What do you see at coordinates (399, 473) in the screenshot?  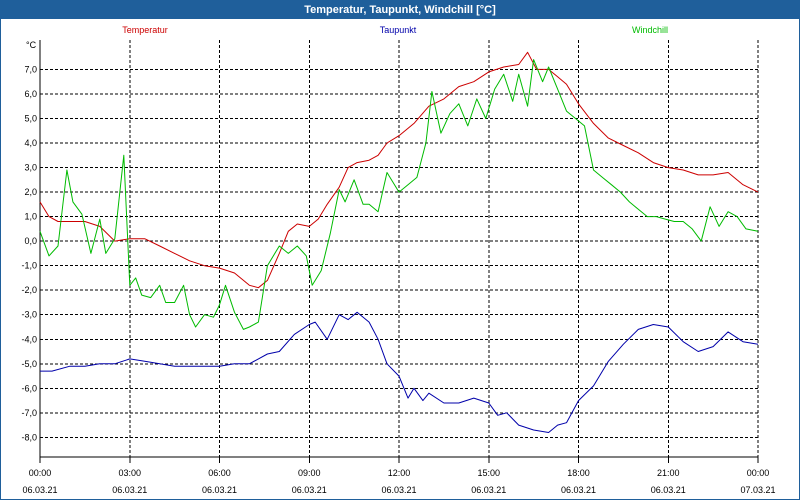 I see `x-tick-label-time: 12:00` at bounding box center [399, 473].